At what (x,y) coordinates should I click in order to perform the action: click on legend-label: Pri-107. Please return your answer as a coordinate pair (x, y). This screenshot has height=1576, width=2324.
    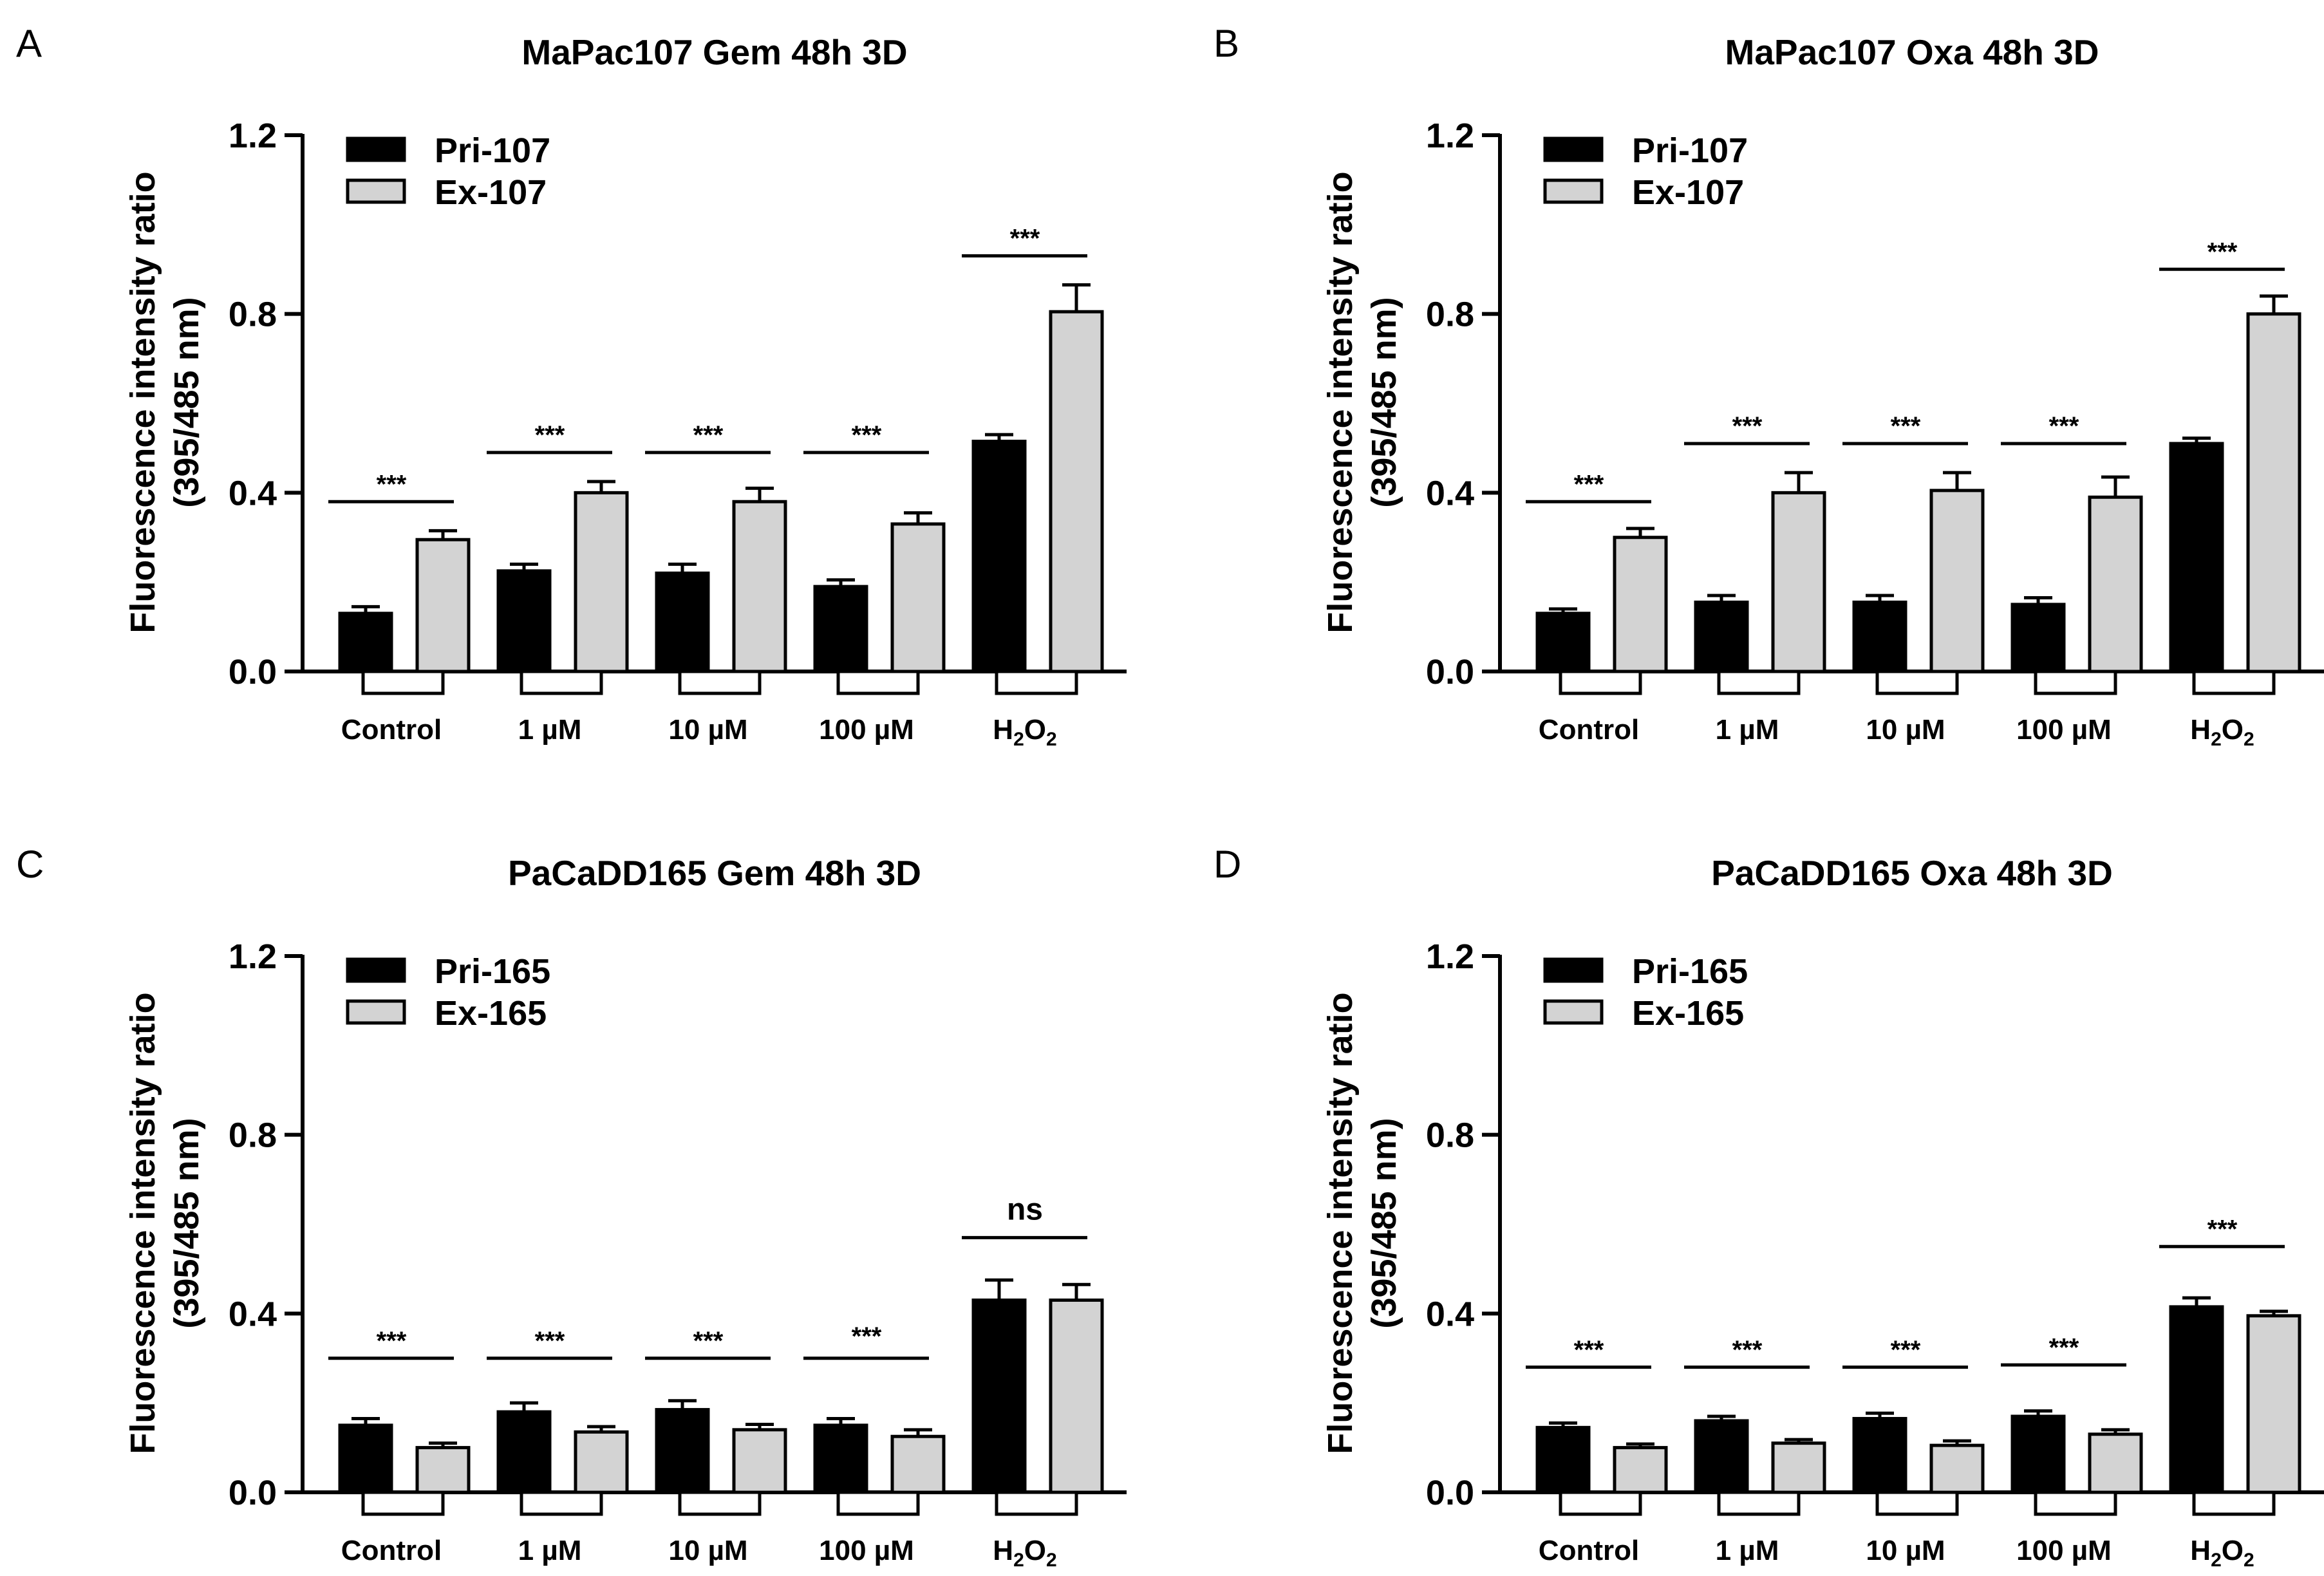
    Looking at the image, I should click on (1690, 150).